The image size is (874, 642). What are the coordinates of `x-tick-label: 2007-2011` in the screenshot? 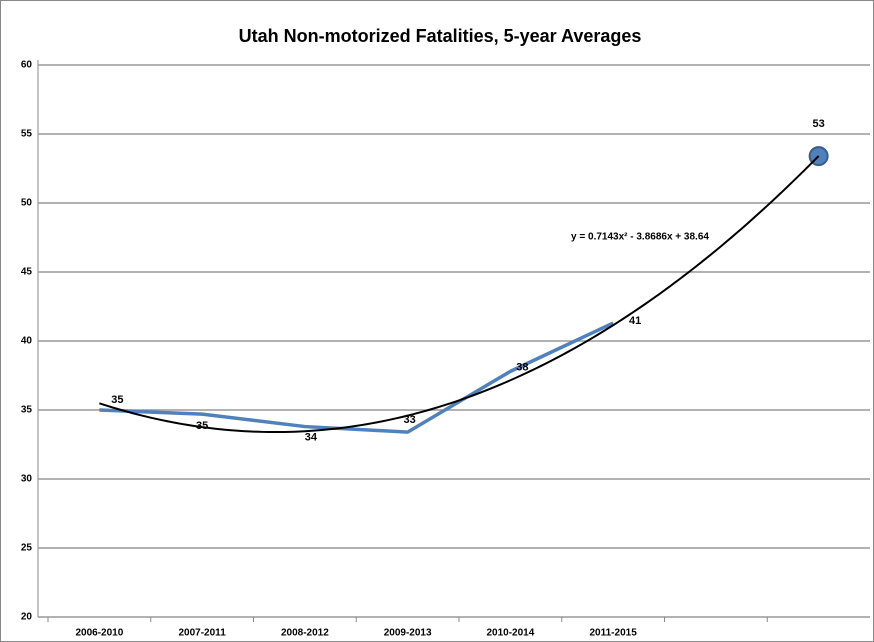 It's located at (202, 633).